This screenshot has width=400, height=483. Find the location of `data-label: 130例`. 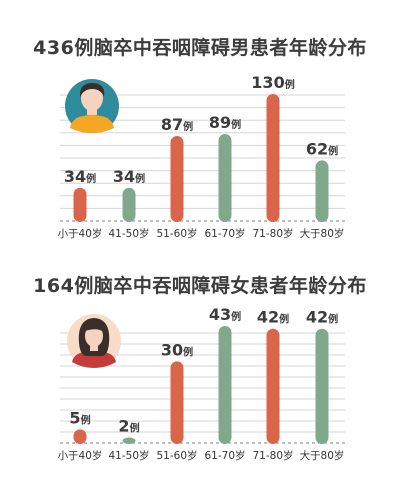

data-label: 130例 is located at coordinates (272, 82).